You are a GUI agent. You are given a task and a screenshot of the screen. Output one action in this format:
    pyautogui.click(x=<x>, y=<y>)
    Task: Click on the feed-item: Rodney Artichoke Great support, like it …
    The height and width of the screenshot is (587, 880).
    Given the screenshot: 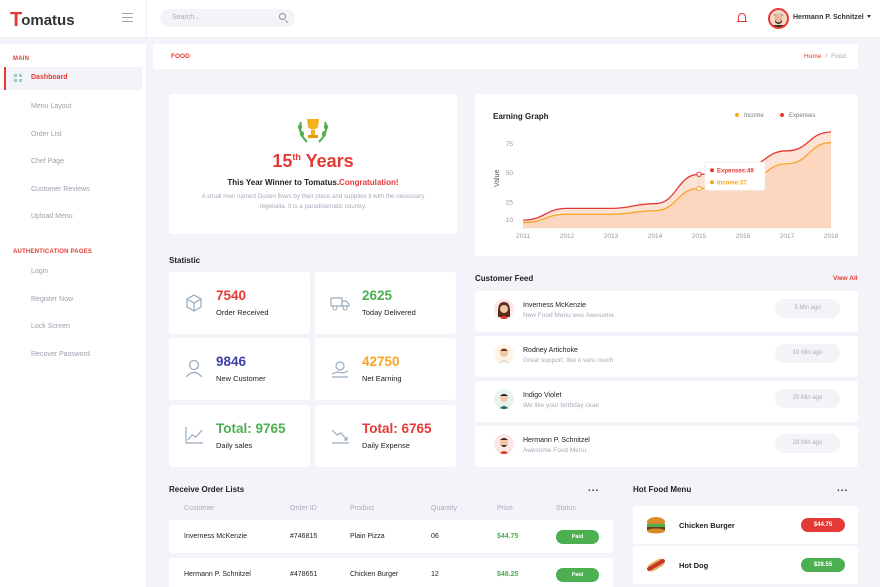 What is the action you would take?
    pyautogui.click(x=666, y=356)
    